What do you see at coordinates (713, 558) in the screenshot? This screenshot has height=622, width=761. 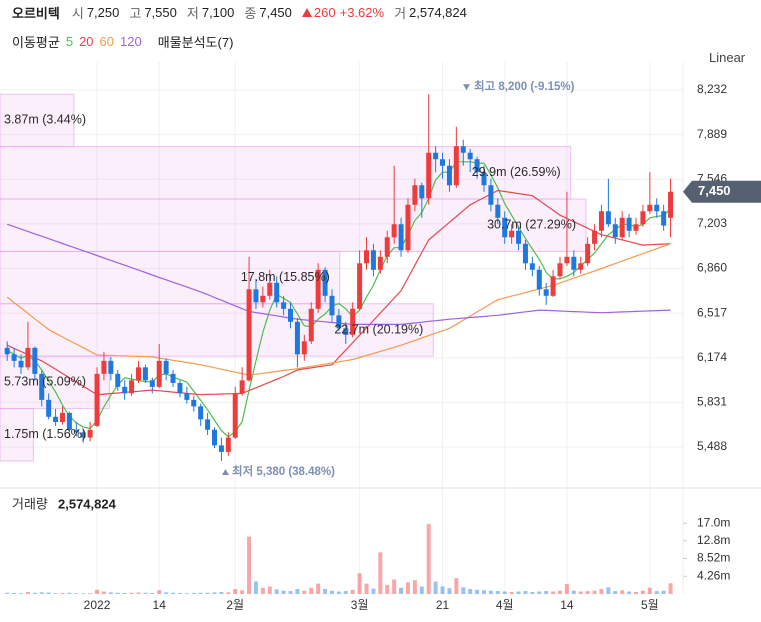 I see `volume-tick-label: 8.52m` at bounding box center [713, 558].